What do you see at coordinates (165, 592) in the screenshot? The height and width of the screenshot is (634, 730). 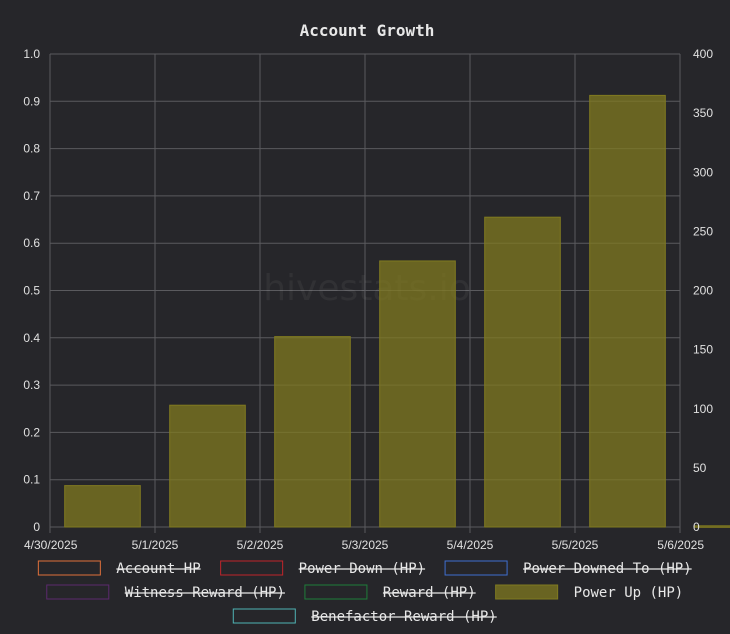 I see `legend-item: Witness Reward (HP)` at bounding box center [165, 592].